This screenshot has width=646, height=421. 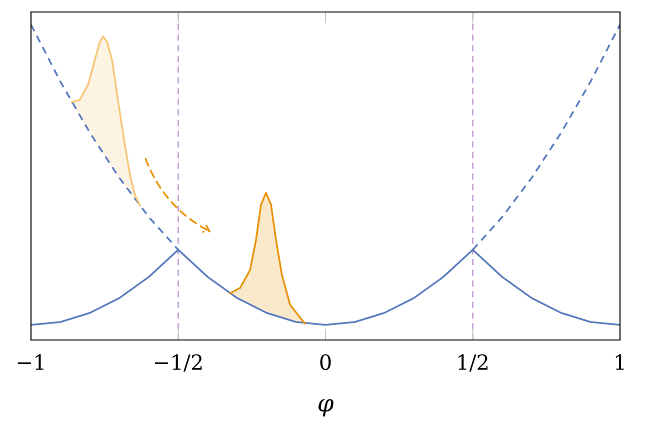 What do you see at coordinates (178, 363) in the screenshot?
I see `x-tick-label: −1/2` at bounding box center [178, 363].